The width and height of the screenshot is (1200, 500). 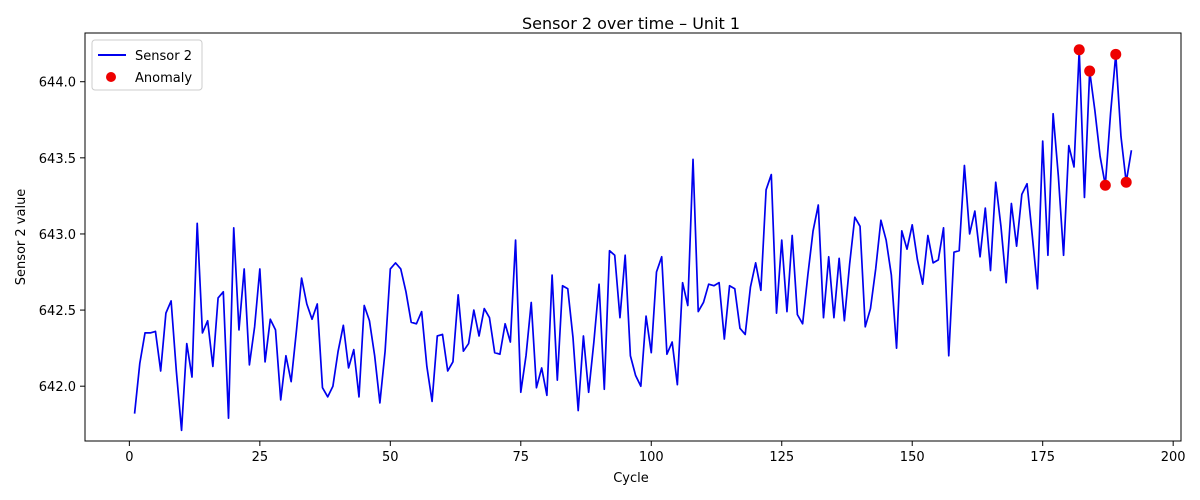 What do you see at coordinates (521, 457) in the screenshot?
I see `x-tick-label: 75` at bounding box center [521, 457].